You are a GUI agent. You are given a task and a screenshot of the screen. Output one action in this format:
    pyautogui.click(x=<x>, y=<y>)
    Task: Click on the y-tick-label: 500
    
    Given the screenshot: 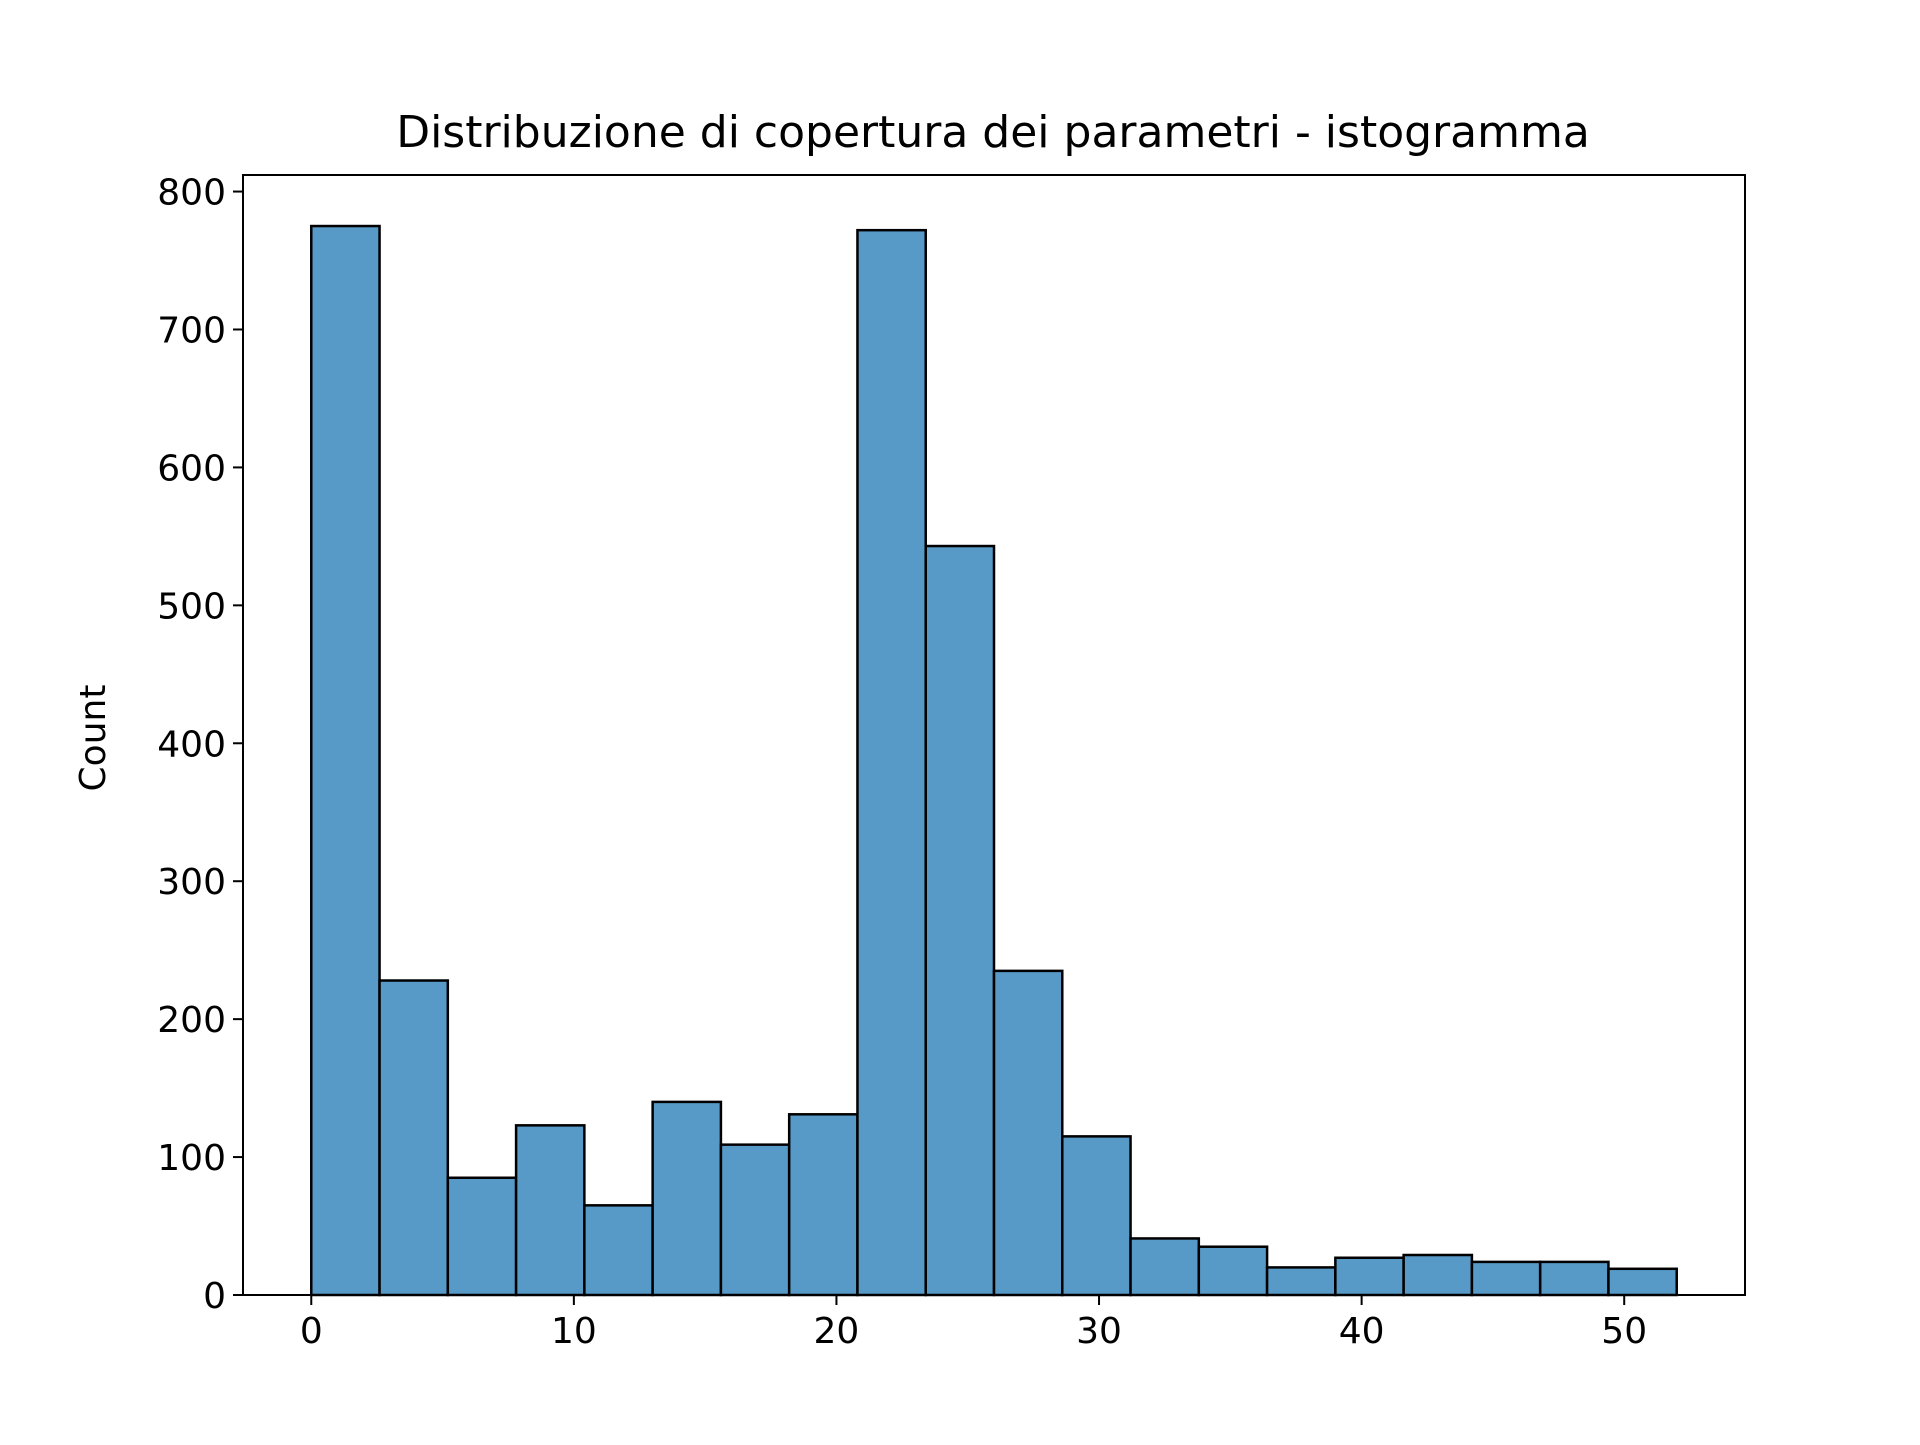 What is the action you would take?
    pyautogui.click(x=191, y=606)
    